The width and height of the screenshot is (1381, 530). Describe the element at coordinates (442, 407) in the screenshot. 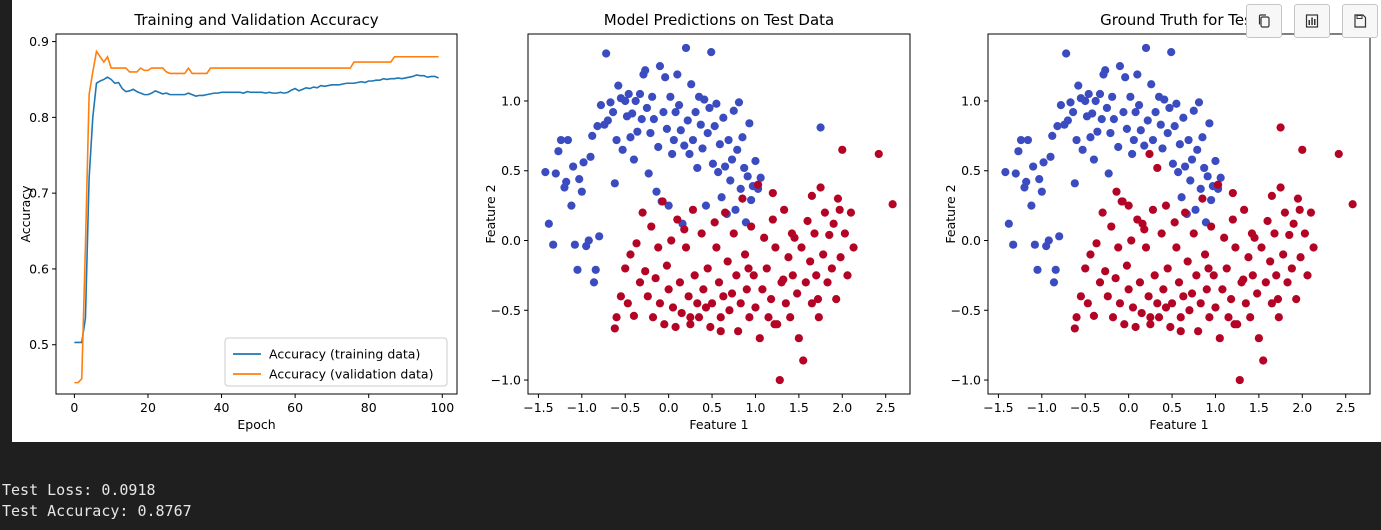

I see `x-tick-label: 100` at that location.